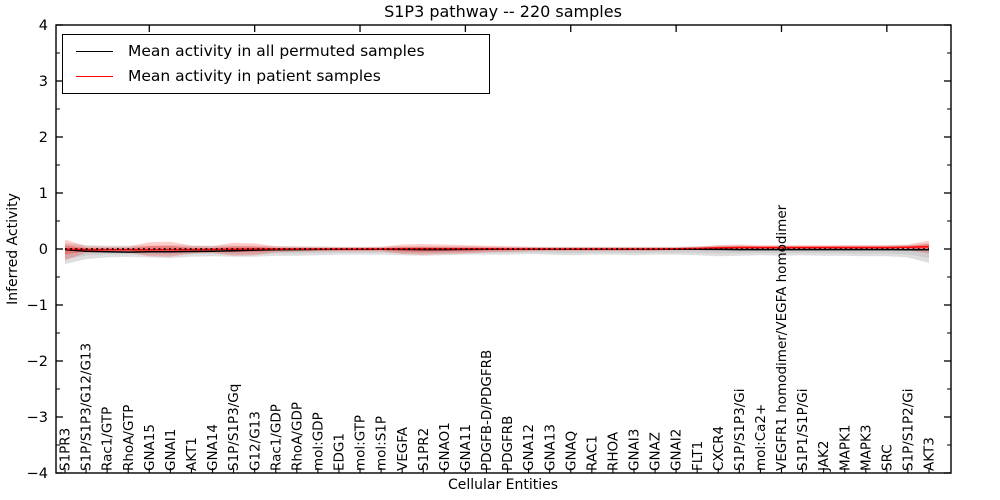 The image size is (1000, 500). What do you see at coordinates (254, 75) in the screenshot?
I see `legend-label-patient: Mean activity in patient samples` at bounding box center [254, 75].